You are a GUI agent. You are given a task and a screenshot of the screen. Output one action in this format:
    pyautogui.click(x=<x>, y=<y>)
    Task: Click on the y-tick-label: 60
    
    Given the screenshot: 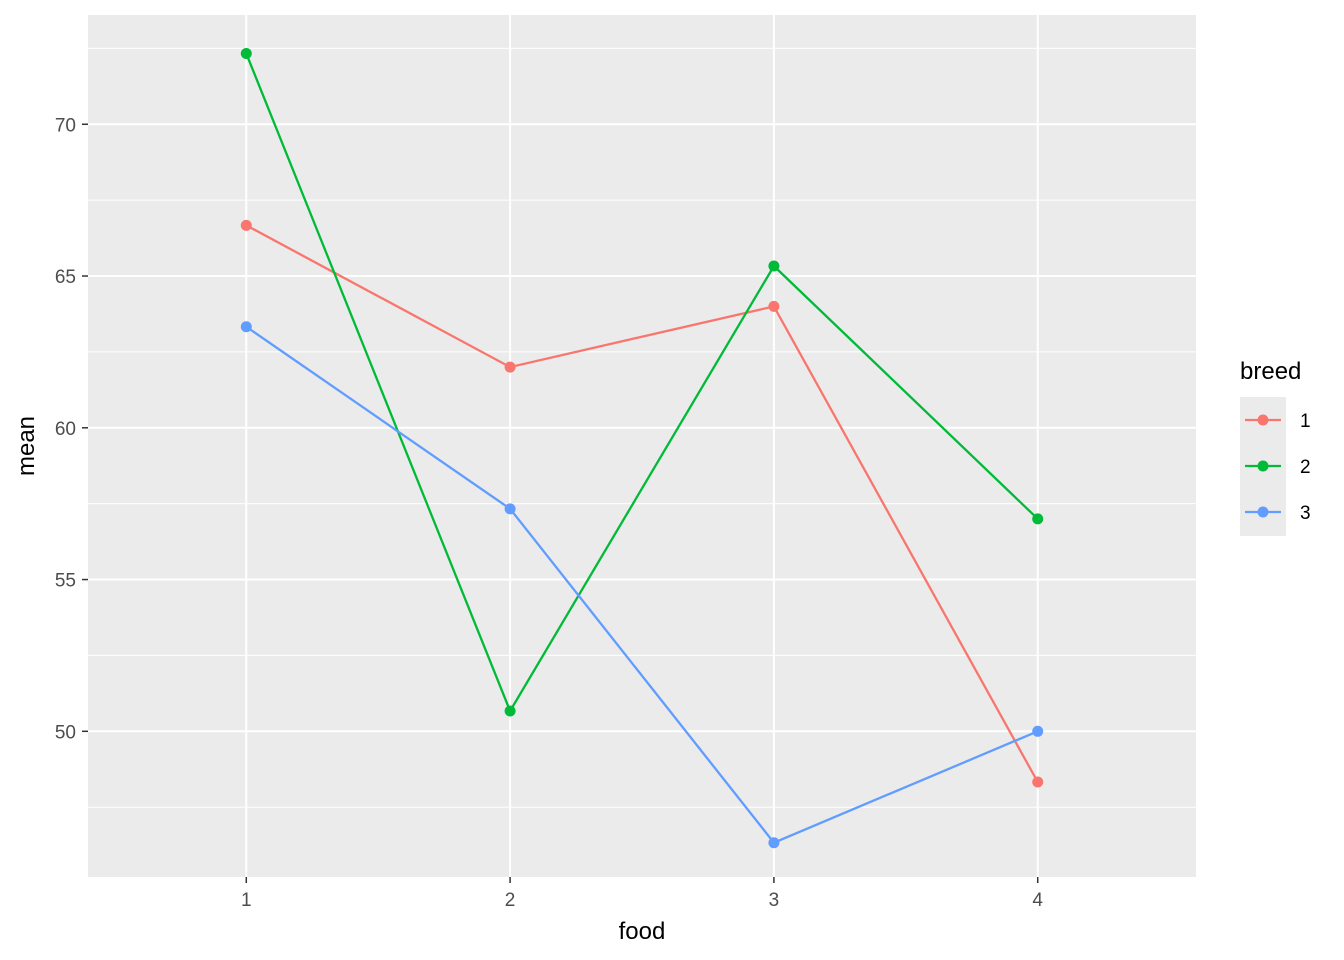 What is the action you would take?
    pyautogui.click(x=65, y=429)
    